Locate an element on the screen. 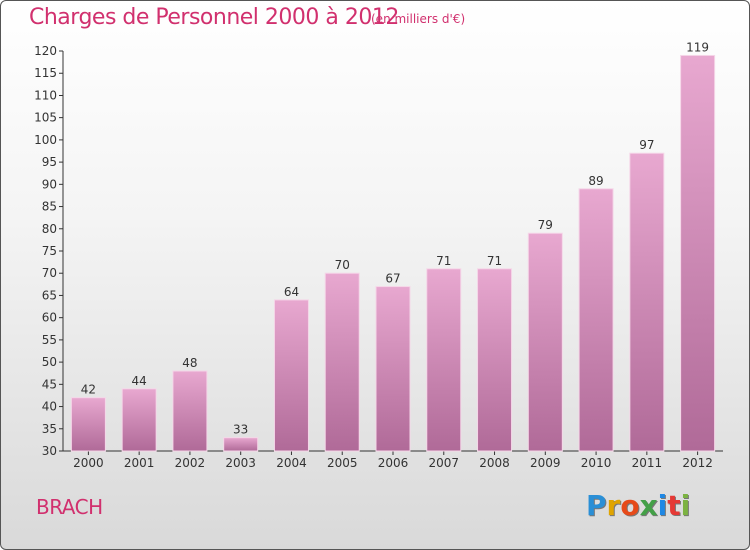 This screenshot has height=550, width=750. y-tick-label: 50 is located at coordinates (49, 362).